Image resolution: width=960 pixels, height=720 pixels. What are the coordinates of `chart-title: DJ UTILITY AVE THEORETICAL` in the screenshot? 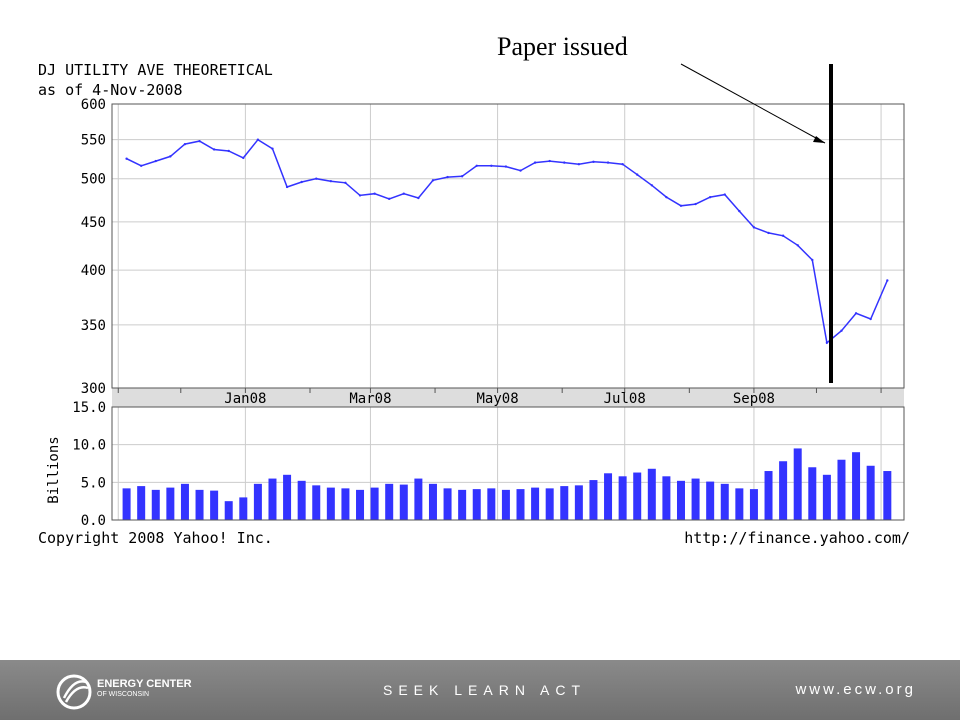 It's located at (155, 70).